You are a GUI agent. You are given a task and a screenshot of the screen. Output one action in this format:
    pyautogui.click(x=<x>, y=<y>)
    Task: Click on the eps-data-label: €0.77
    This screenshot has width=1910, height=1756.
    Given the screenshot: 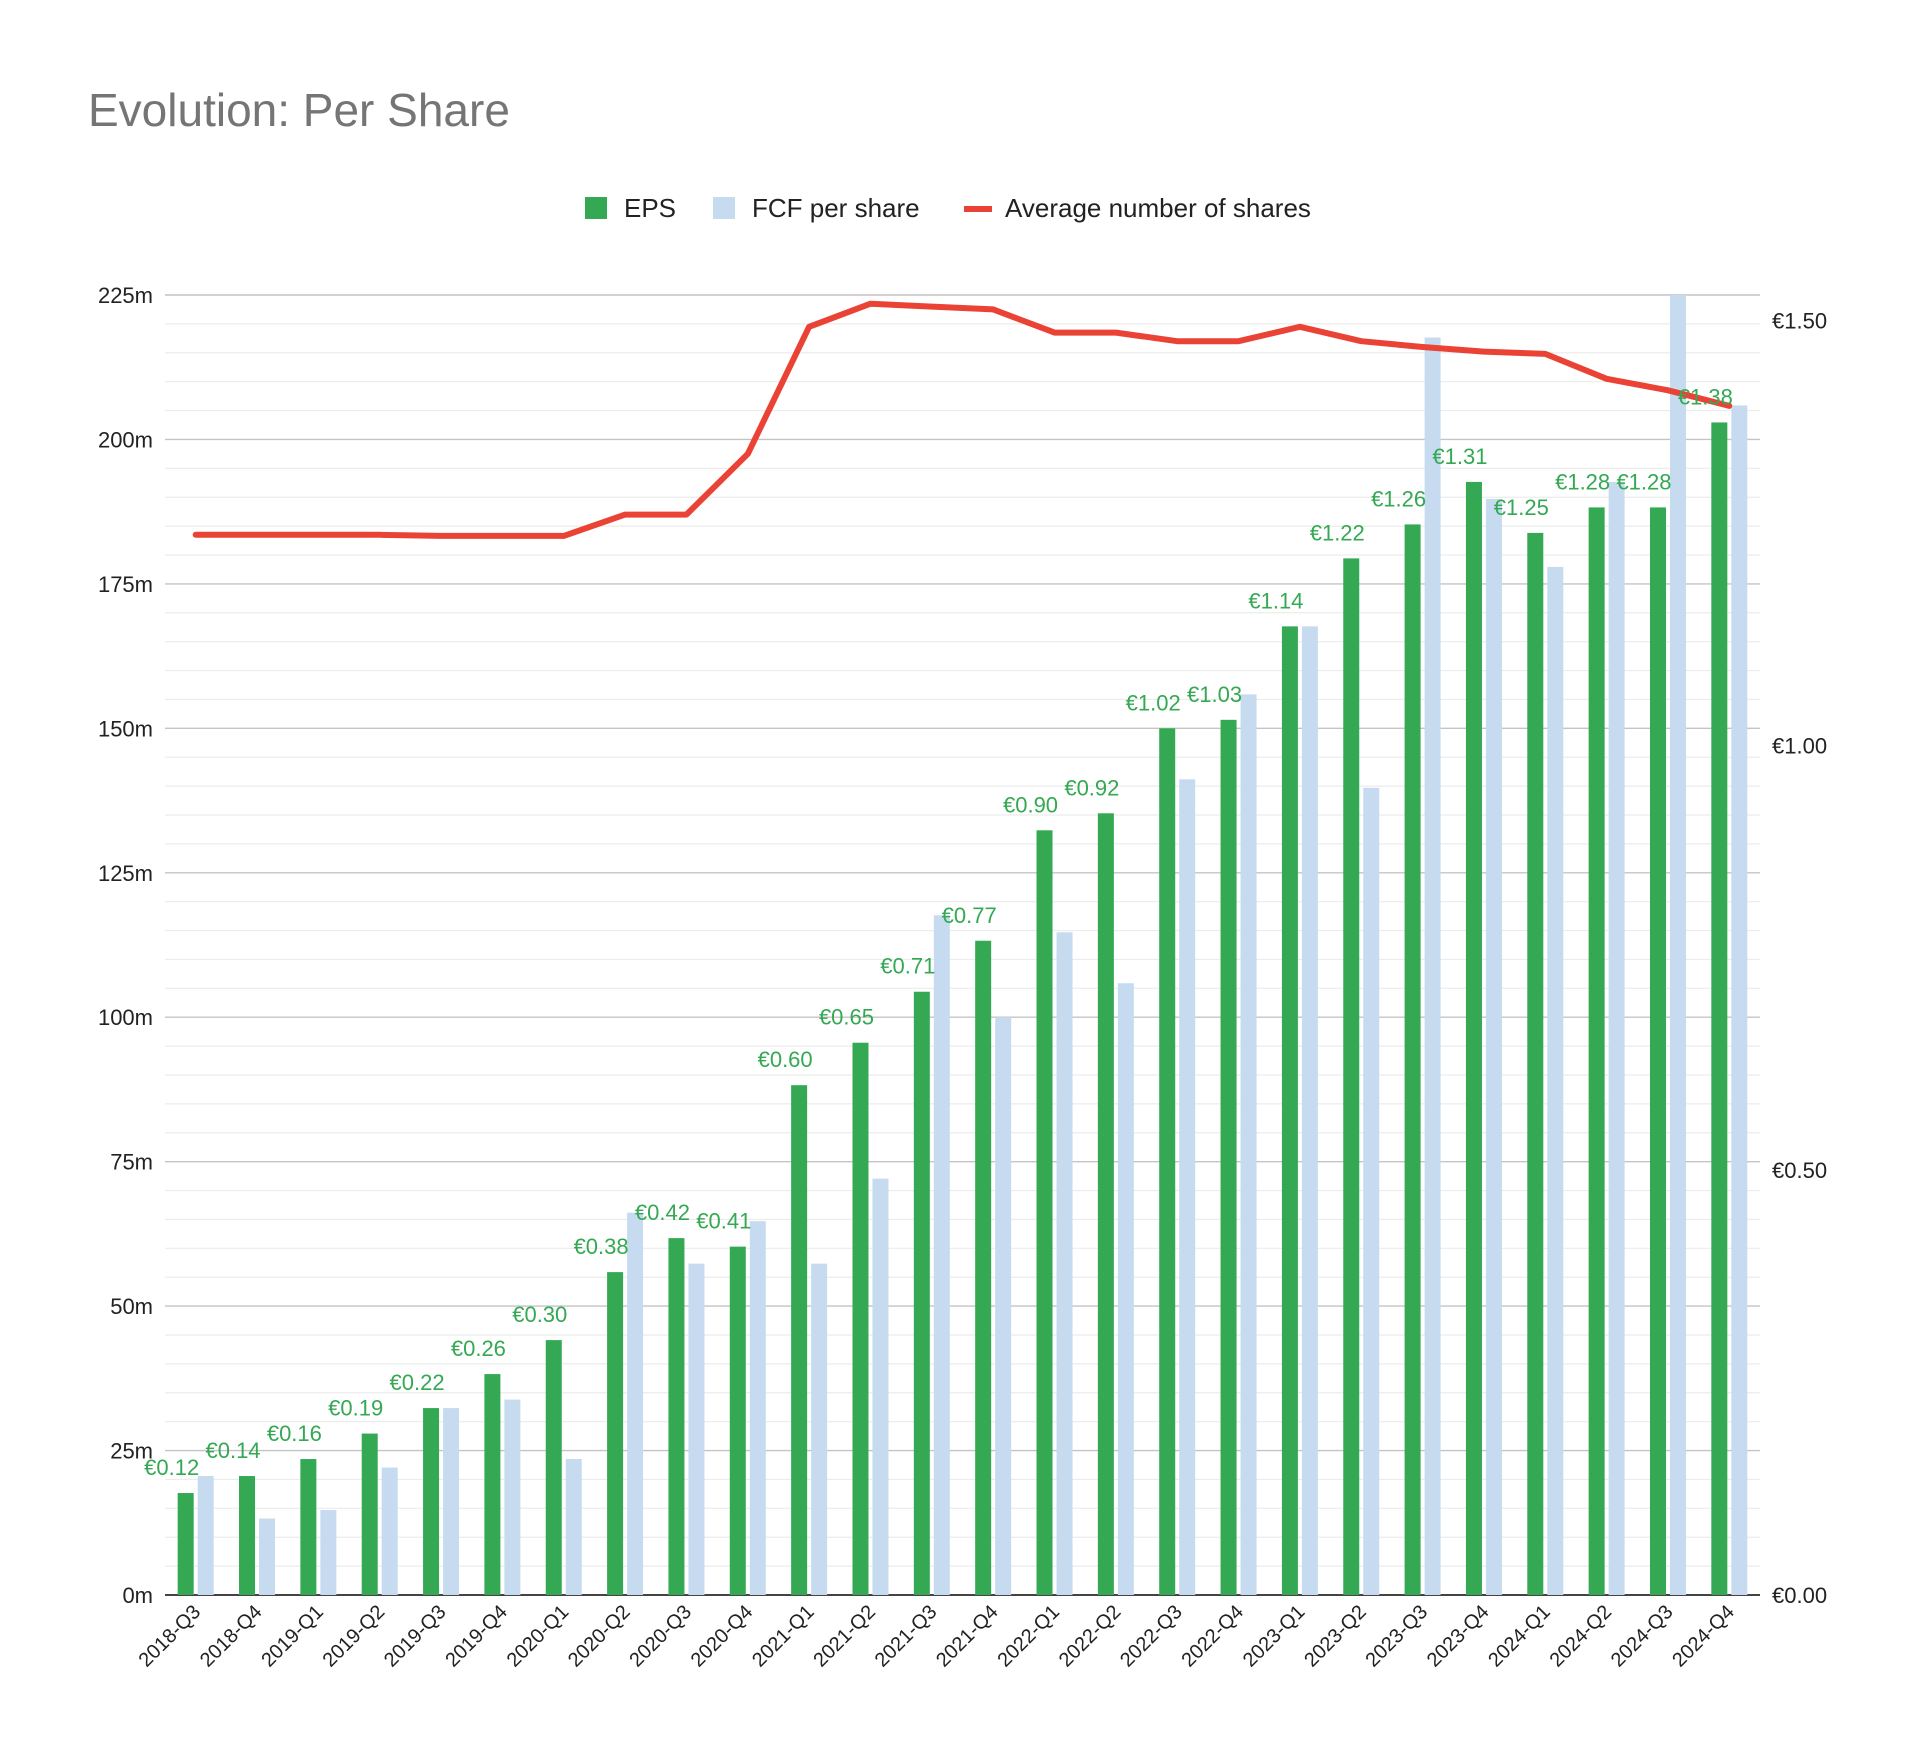 What is the action you would take?
    pyautogui.click(x=969, y=915)
    